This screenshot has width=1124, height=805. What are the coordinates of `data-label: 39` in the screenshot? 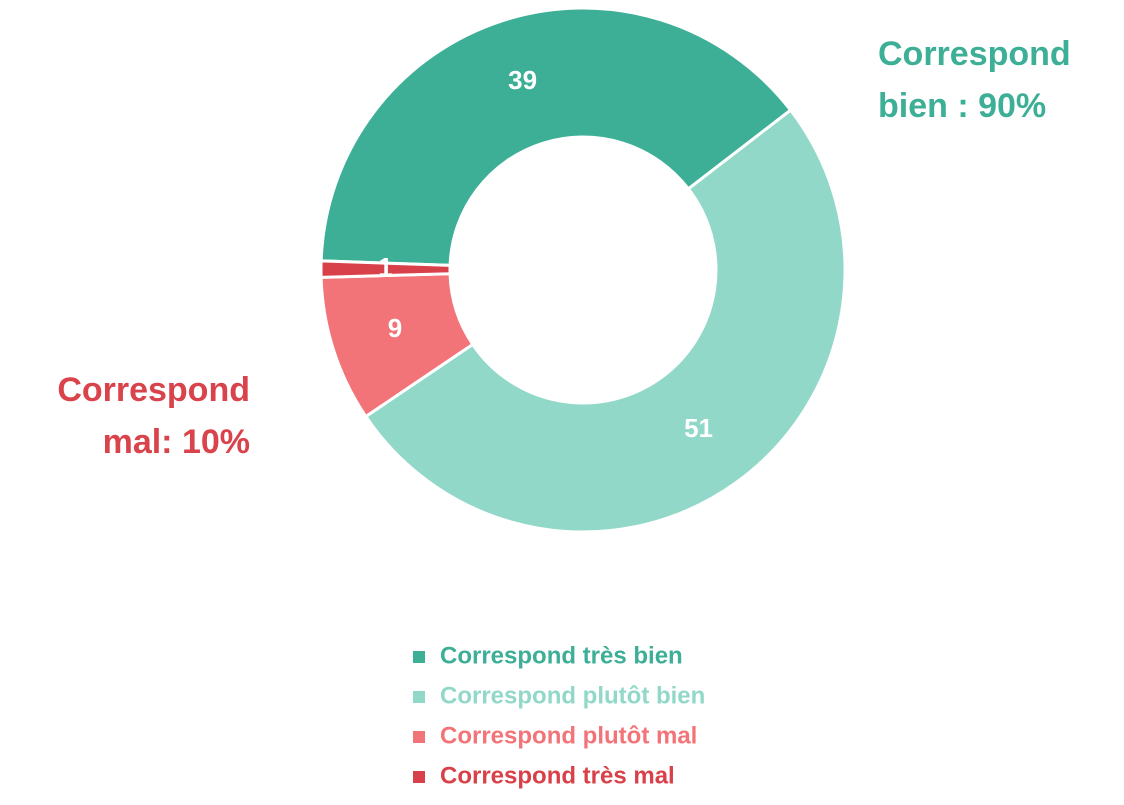 It's located at (522, 80).